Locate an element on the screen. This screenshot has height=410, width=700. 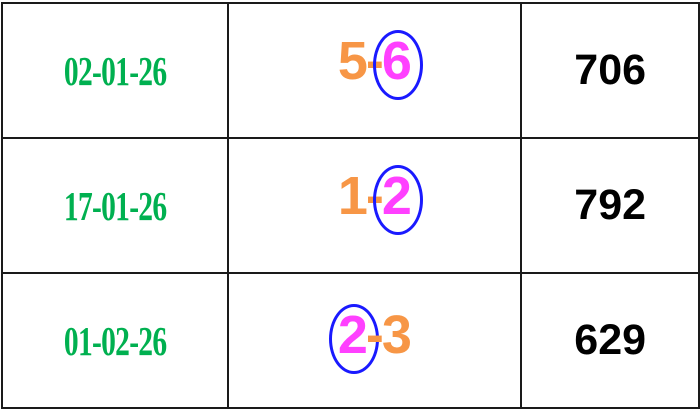
jodi: 1-2 is located at coordinates (380, 199).